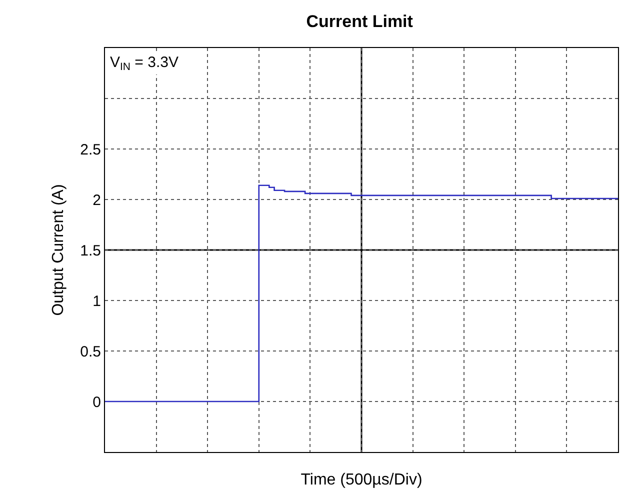  What do you see at coordinates (90, 351) in the screenshot?
I see `y-tick-label: 0.5` at bounding box center [90, 351].